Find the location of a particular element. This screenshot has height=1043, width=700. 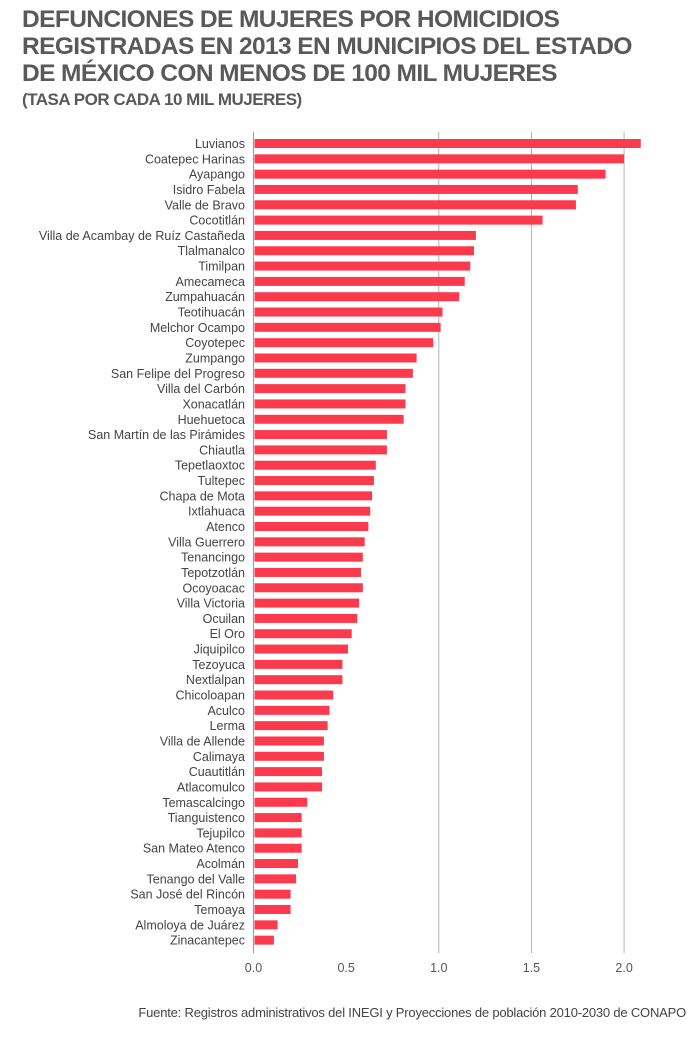

category-label: Tenancingo is located at coordinates (213, 558).